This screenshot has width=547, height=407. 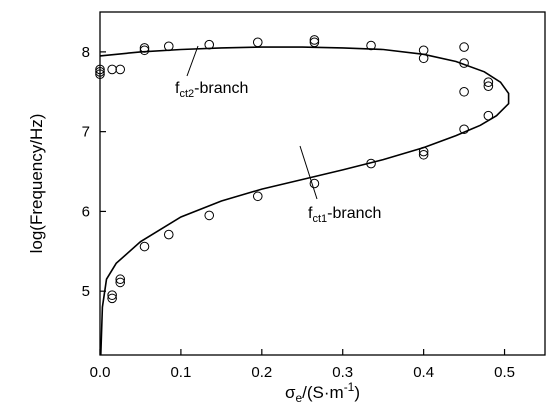 I want to click on x-title-pre: /(S·m, so click(x=323, y=392).